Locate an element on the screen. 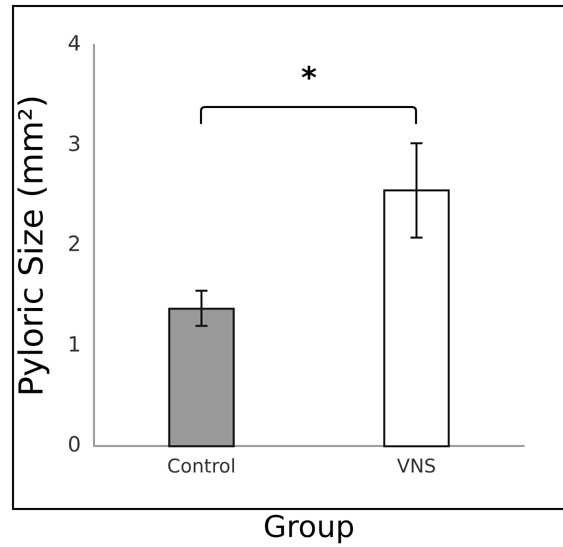 The width and height of the screenshot is (563, 547). annotation: * is located at coordinates (309, 78).